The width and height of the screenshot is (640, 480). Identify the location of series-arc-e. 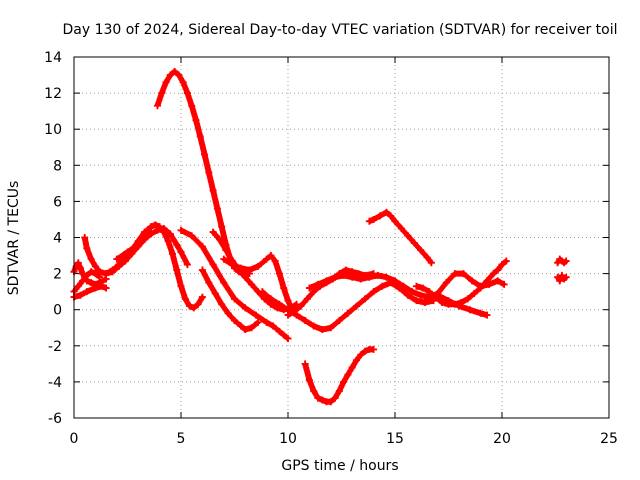
(154, 266).